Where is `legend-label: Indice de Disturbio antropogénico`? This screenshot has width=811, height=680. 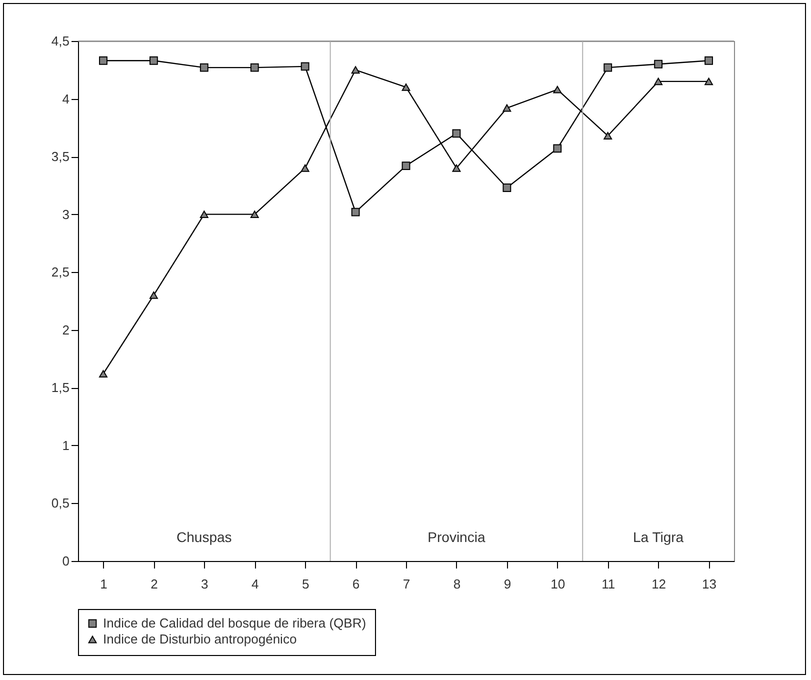
legend-label: Indice de Disturbio antropogénico is located at coordinates (200, 639).